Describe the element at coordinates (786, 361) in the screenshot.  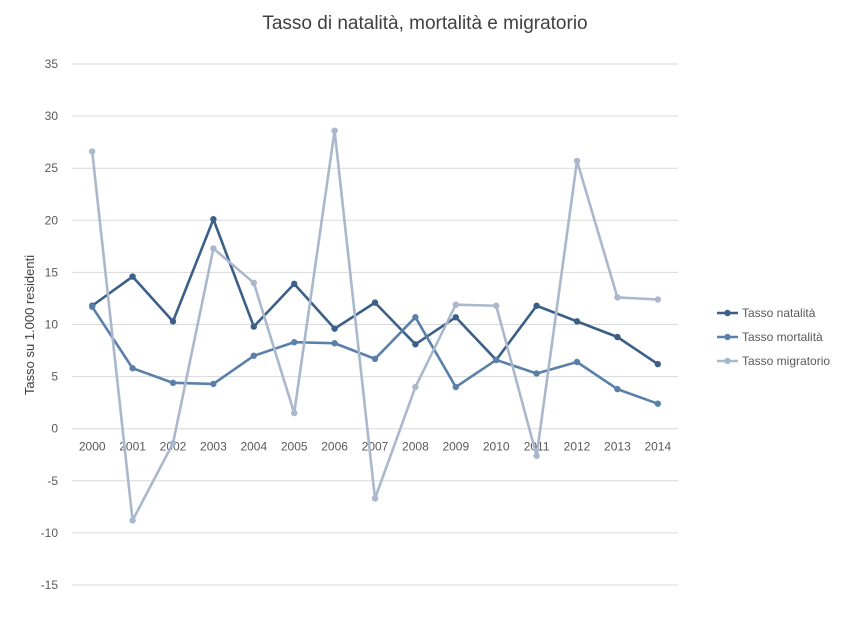
I see `legend-label: Tasso migratorio` at that location.